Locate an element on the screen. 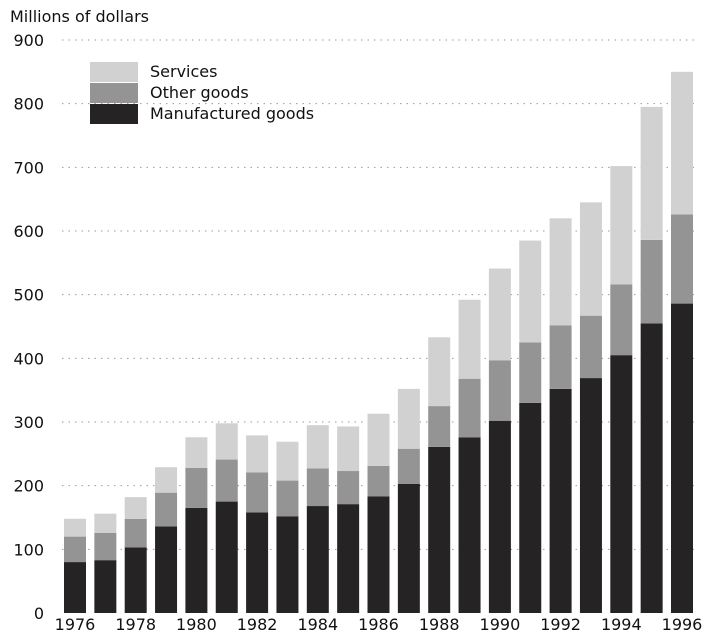 The width and height of the screenshot is (707, 632). legend: Services Other goods Manufactured goods is located at coordinates (202, 93).